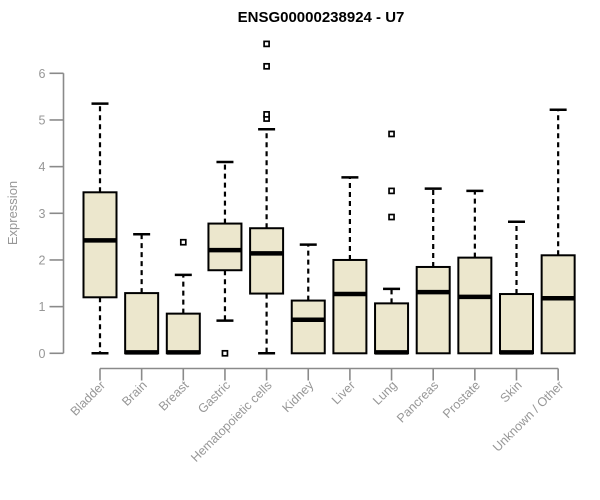 The height and width of the screenshot is (500, 600). Describe the element at coordinates (42, 214) in the screenshot. I see `y-tick-label-3: 3` at that location.